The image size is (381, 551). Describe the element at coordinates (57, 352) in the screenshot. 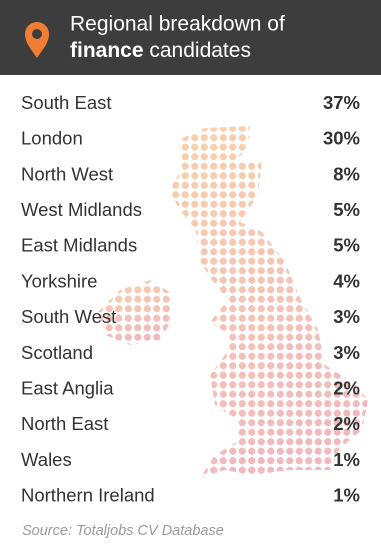

I see `region-name: Scotland` at that location.